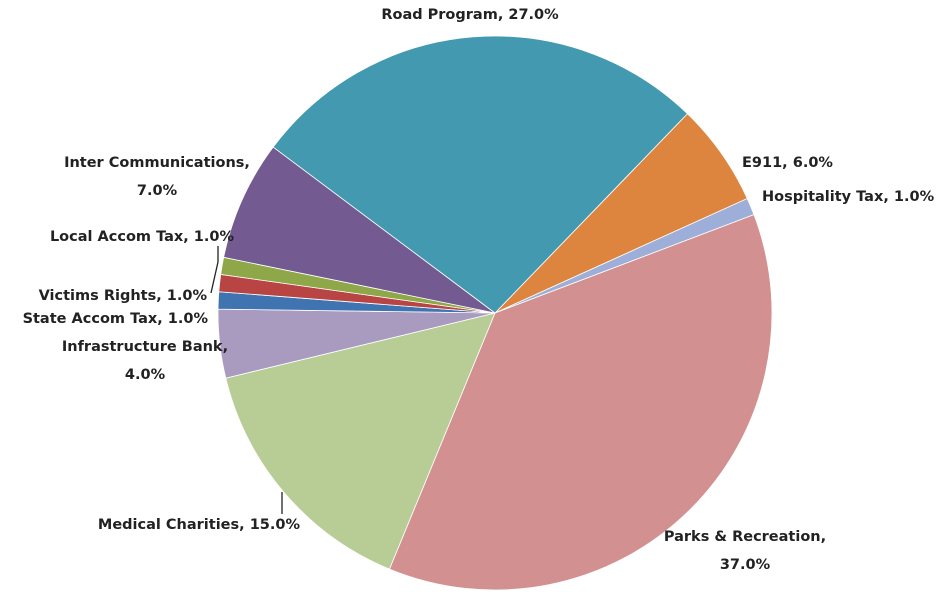 Image resolution: width=948 pixels, height=592 pixels. I want to click on data-label: State Accom Tax, 1.0%, so click(116, 319).